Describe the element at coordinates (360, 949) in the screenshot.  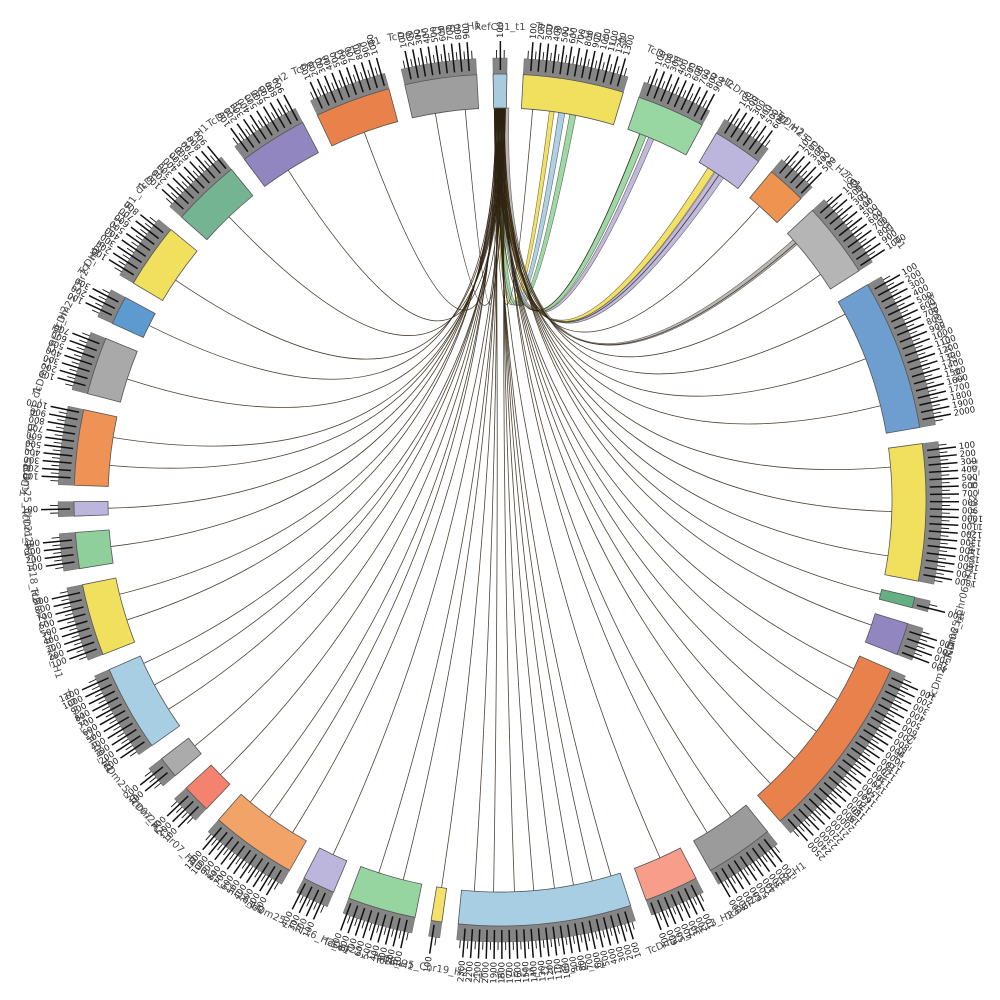
I see `tick-label: 600` at that location.